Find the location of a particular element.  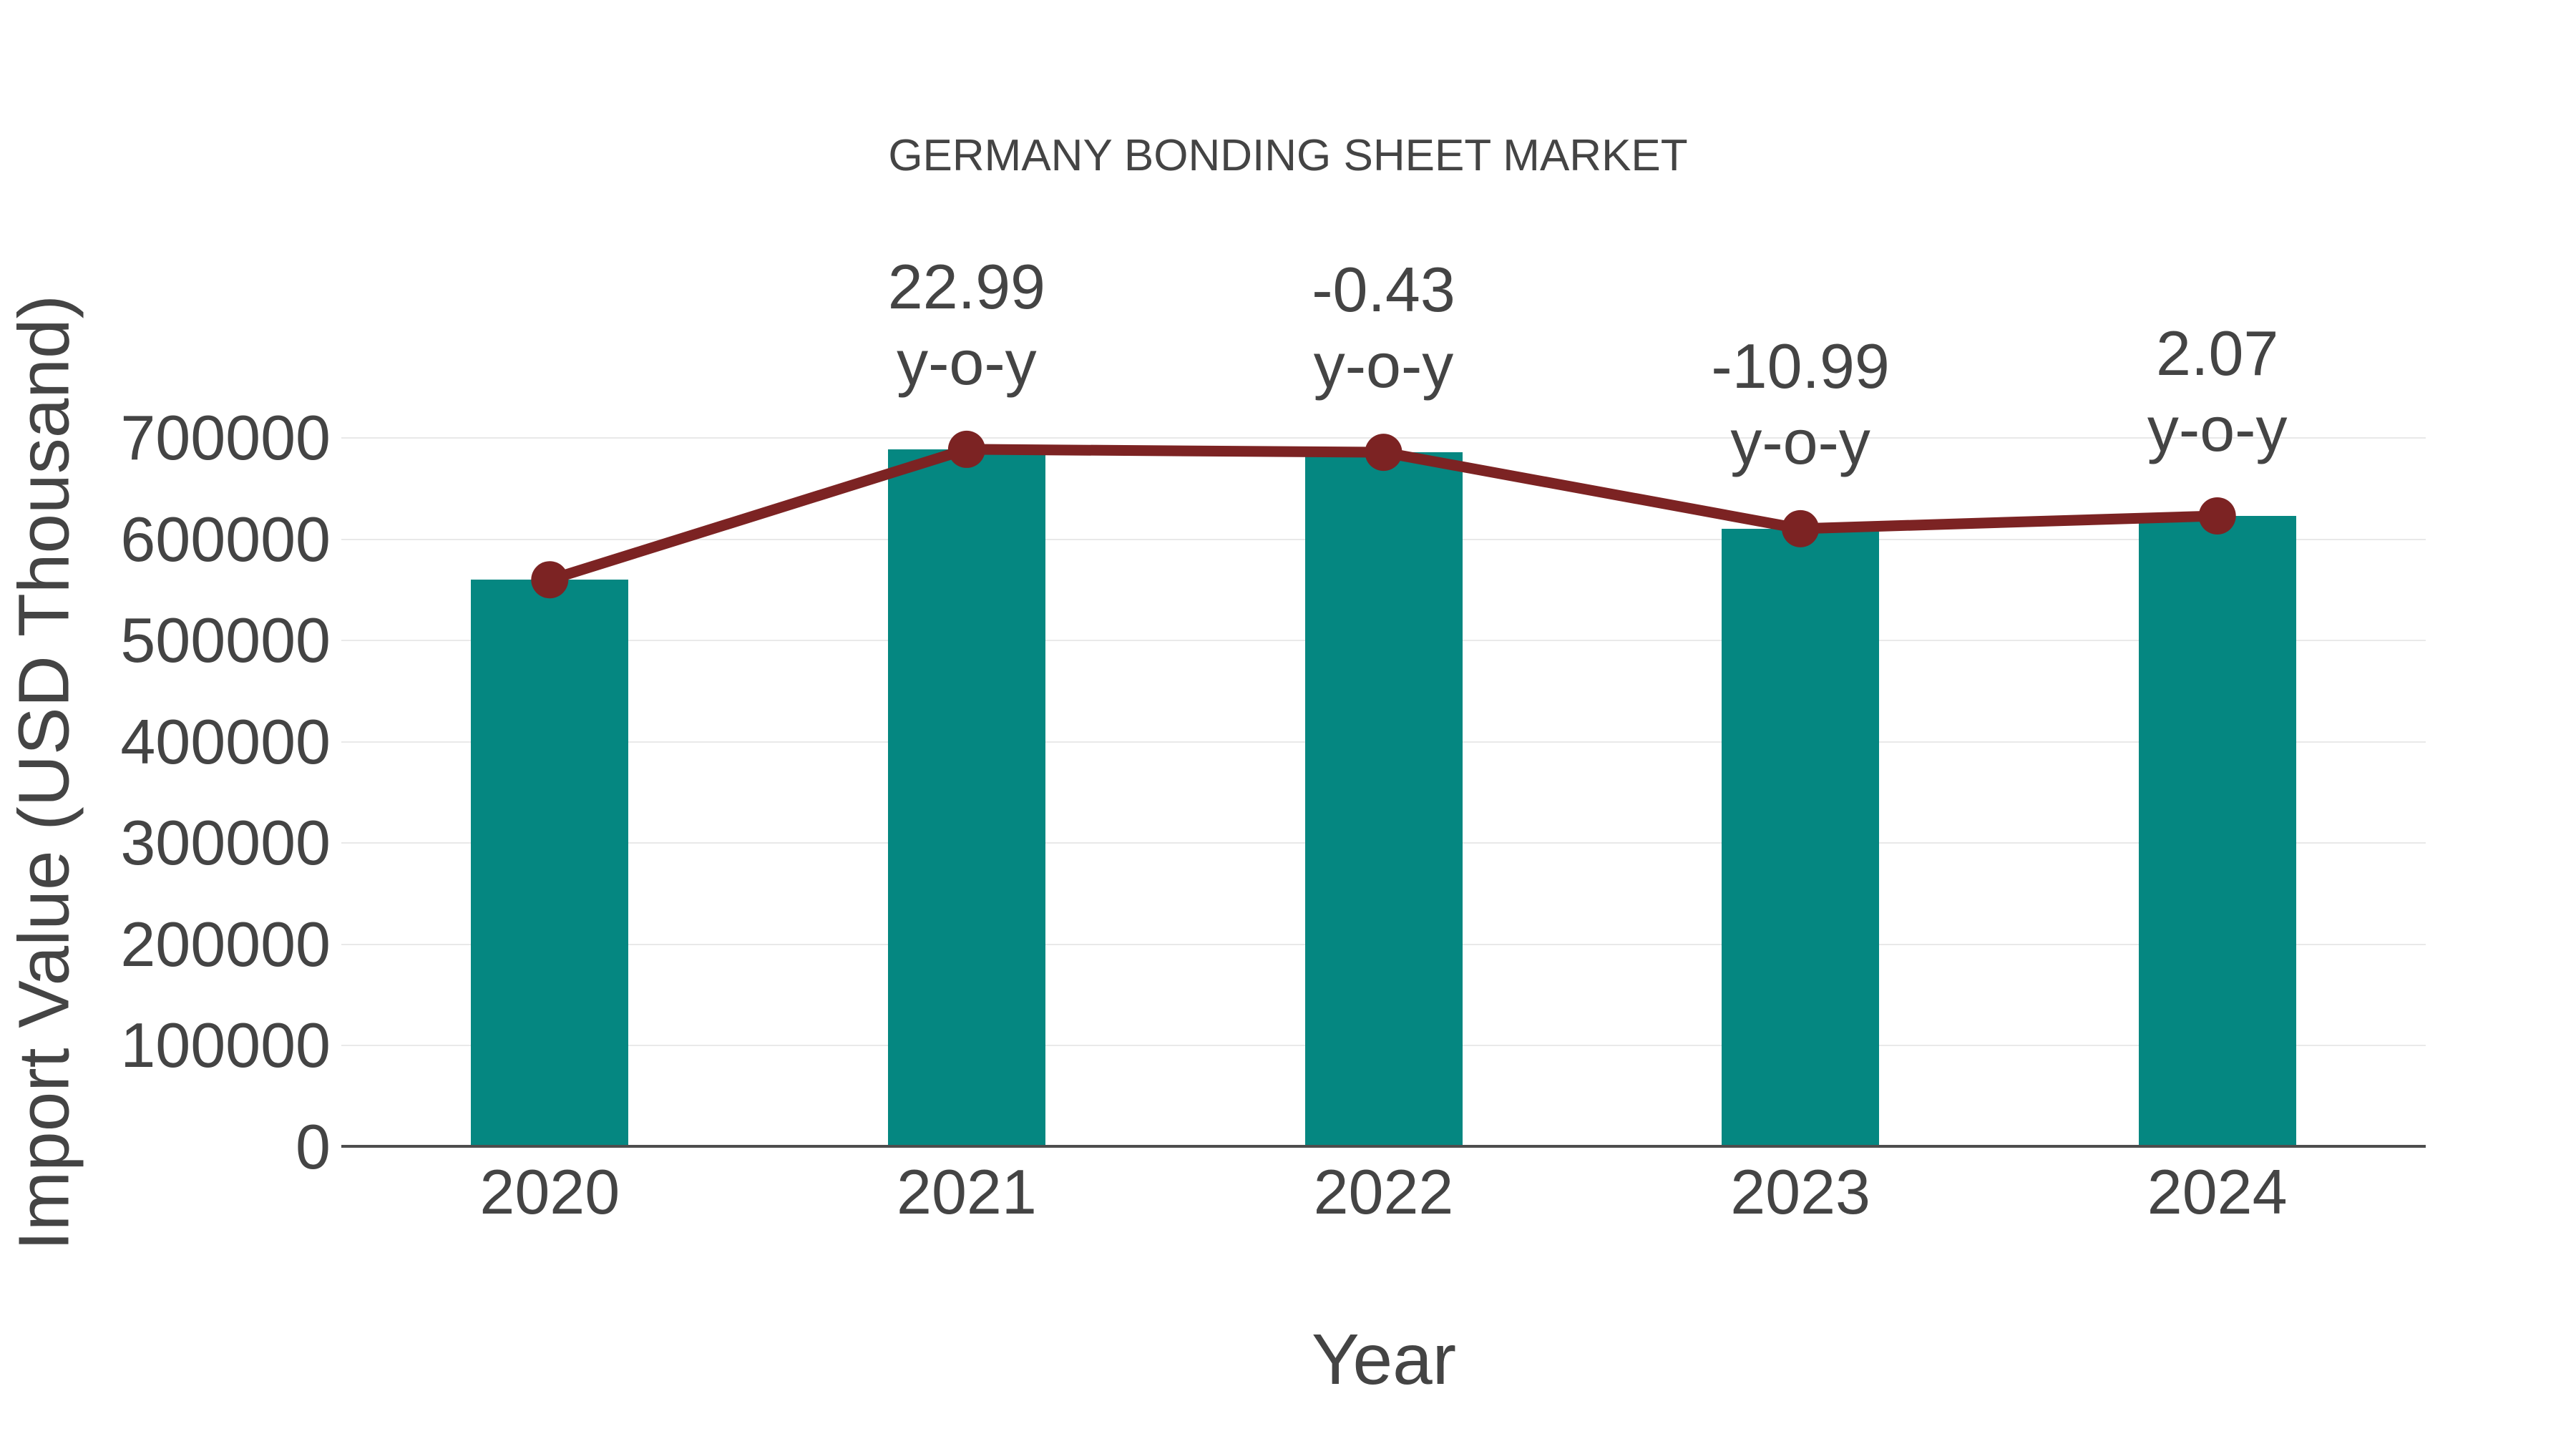

trend-marker-2020 is located at coordinates (550, 580).